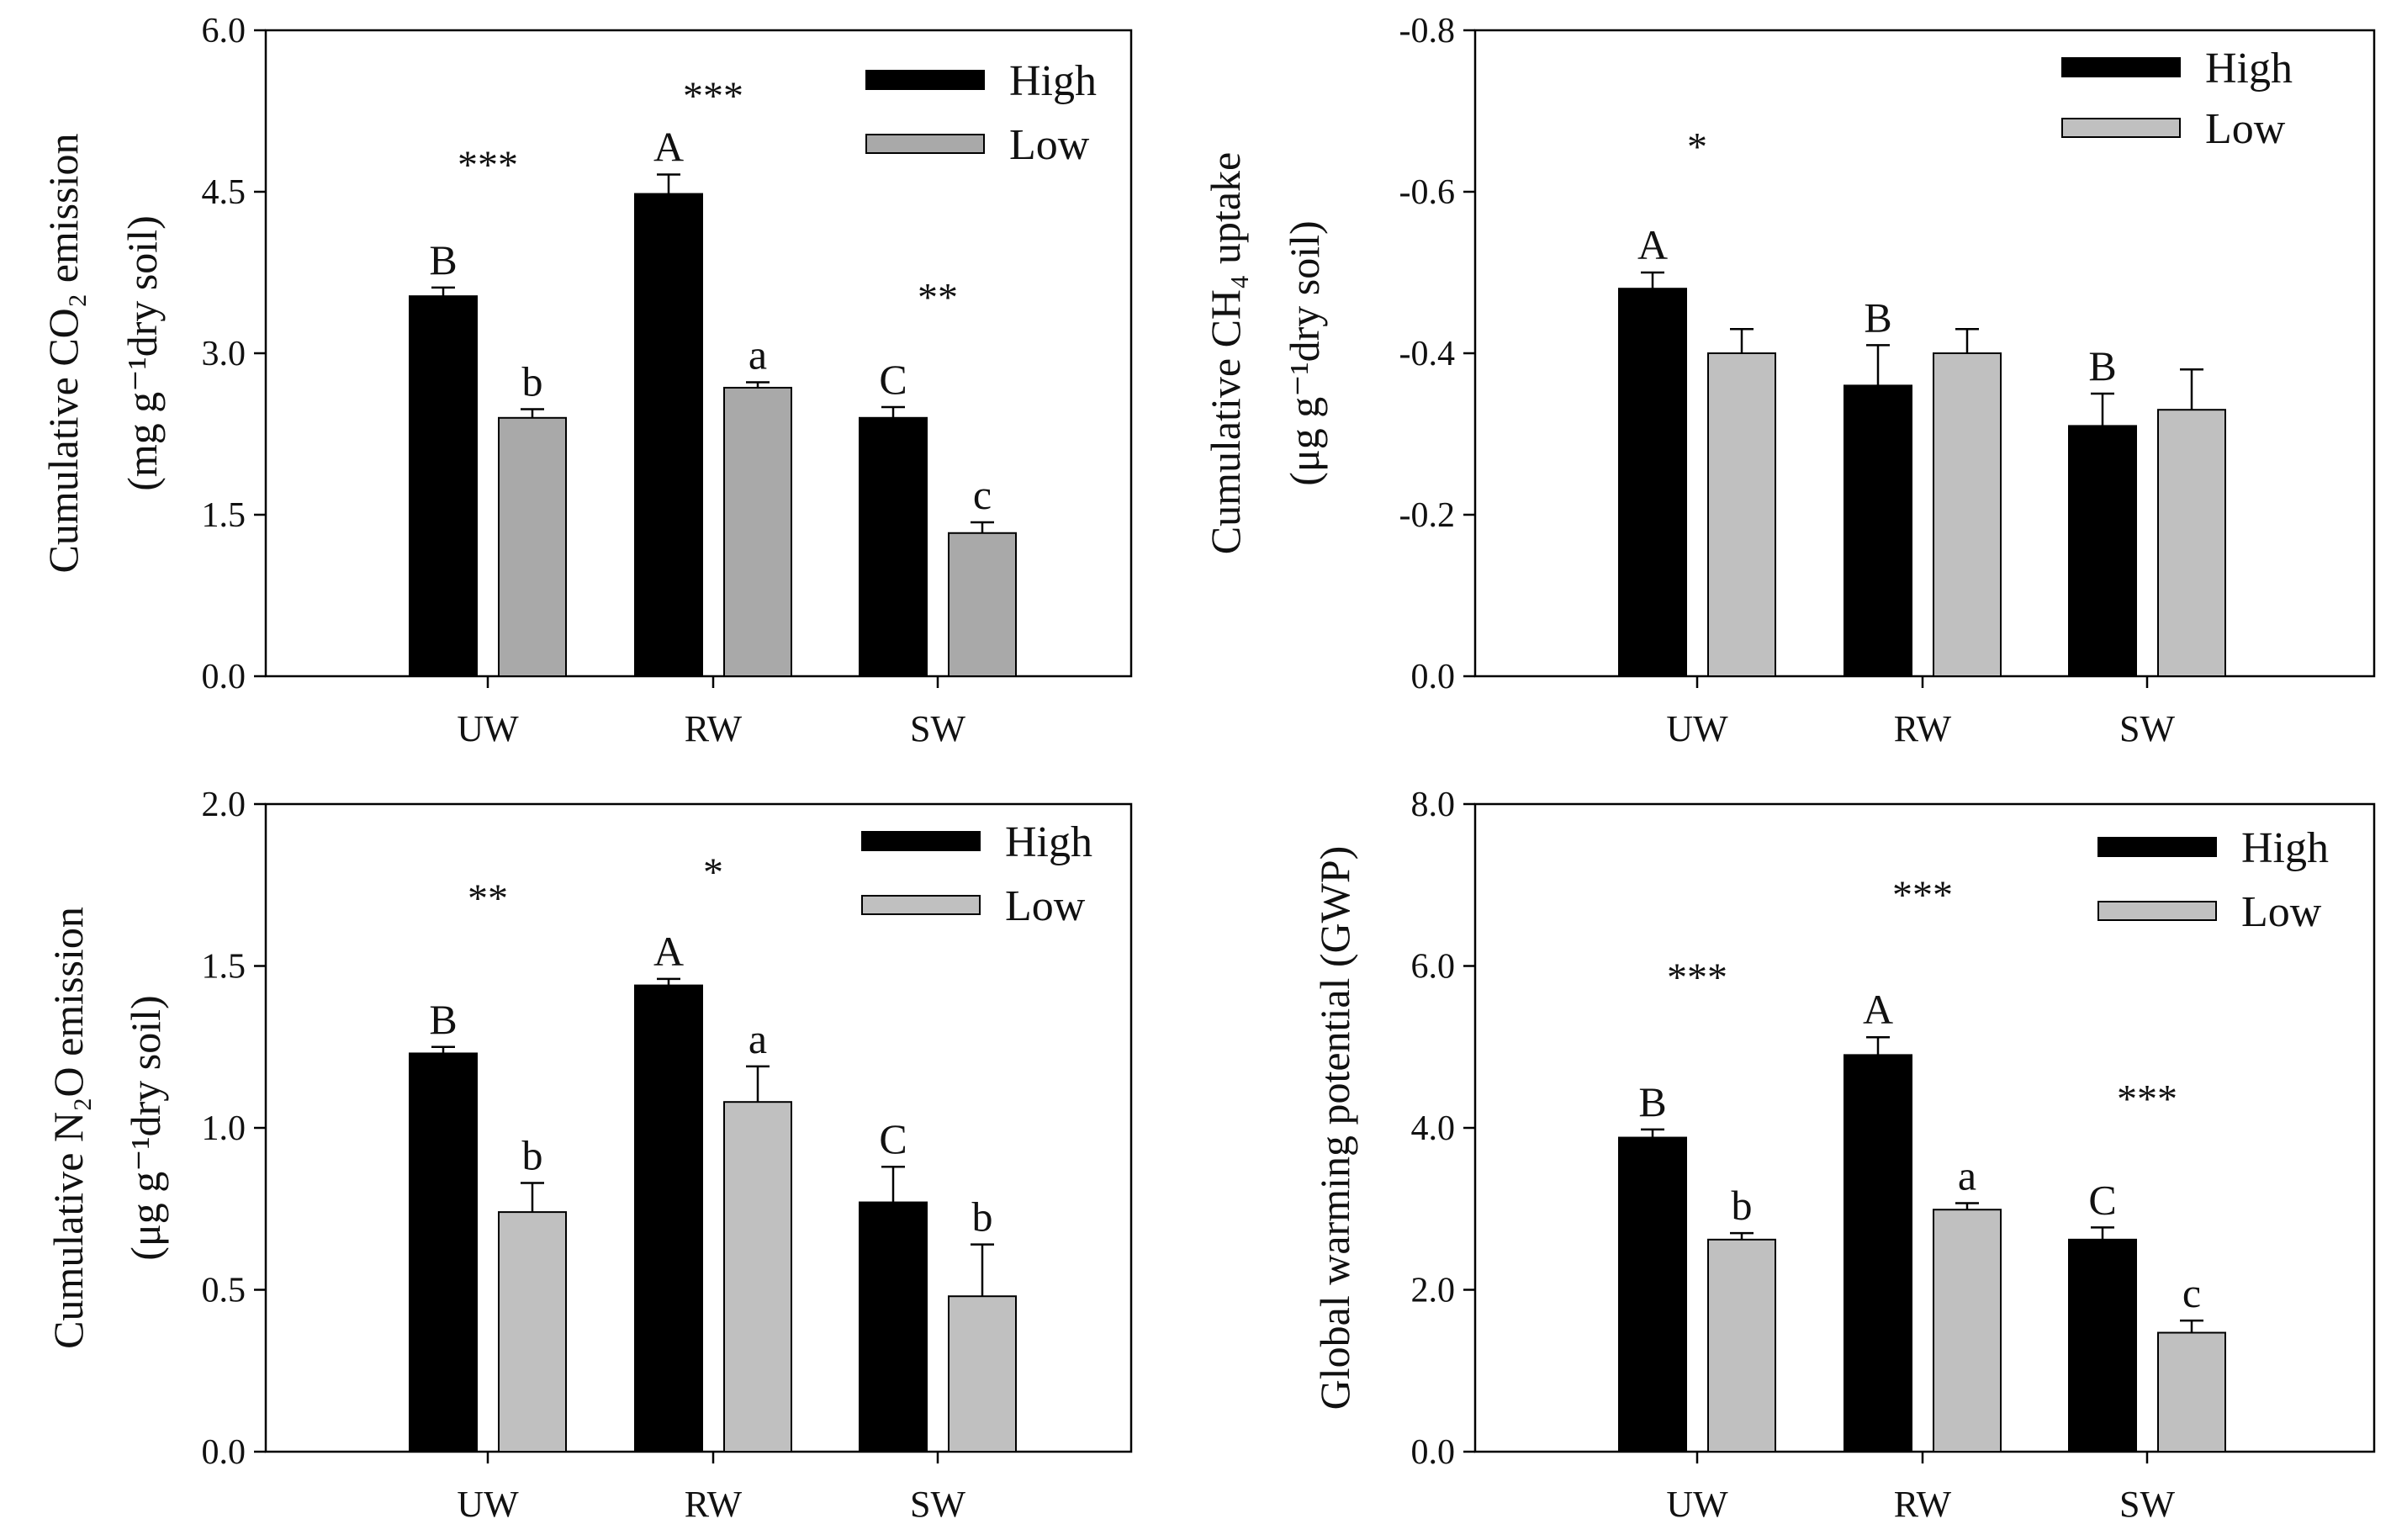 The height and width of the screenshot is (1540, 2391). I want to click on y-tick-label: -0.6, so click(1428, 192).